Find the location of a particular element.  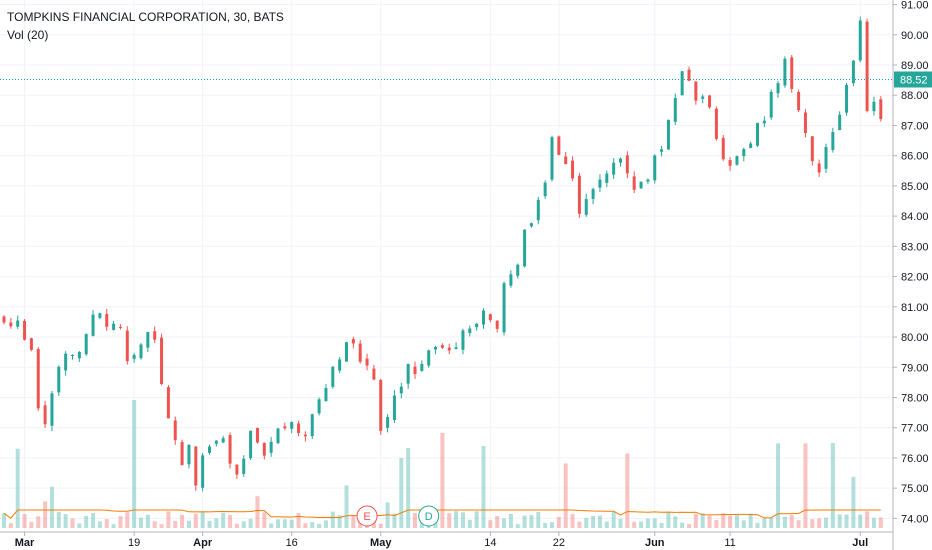

time-tick-label: Jun is located at coordinates (655, 543).